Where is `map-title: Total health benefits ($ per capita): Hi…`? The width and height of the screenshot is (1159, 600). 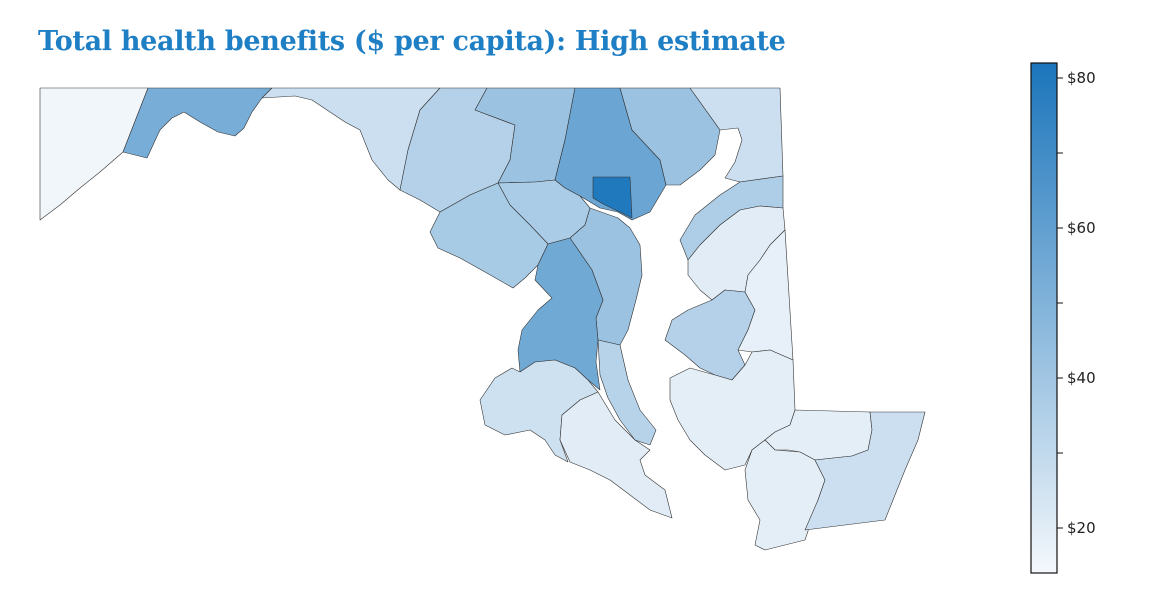 map-title: Total health benefits ($ per capita): Hi… is located at coordinates (412, 41).